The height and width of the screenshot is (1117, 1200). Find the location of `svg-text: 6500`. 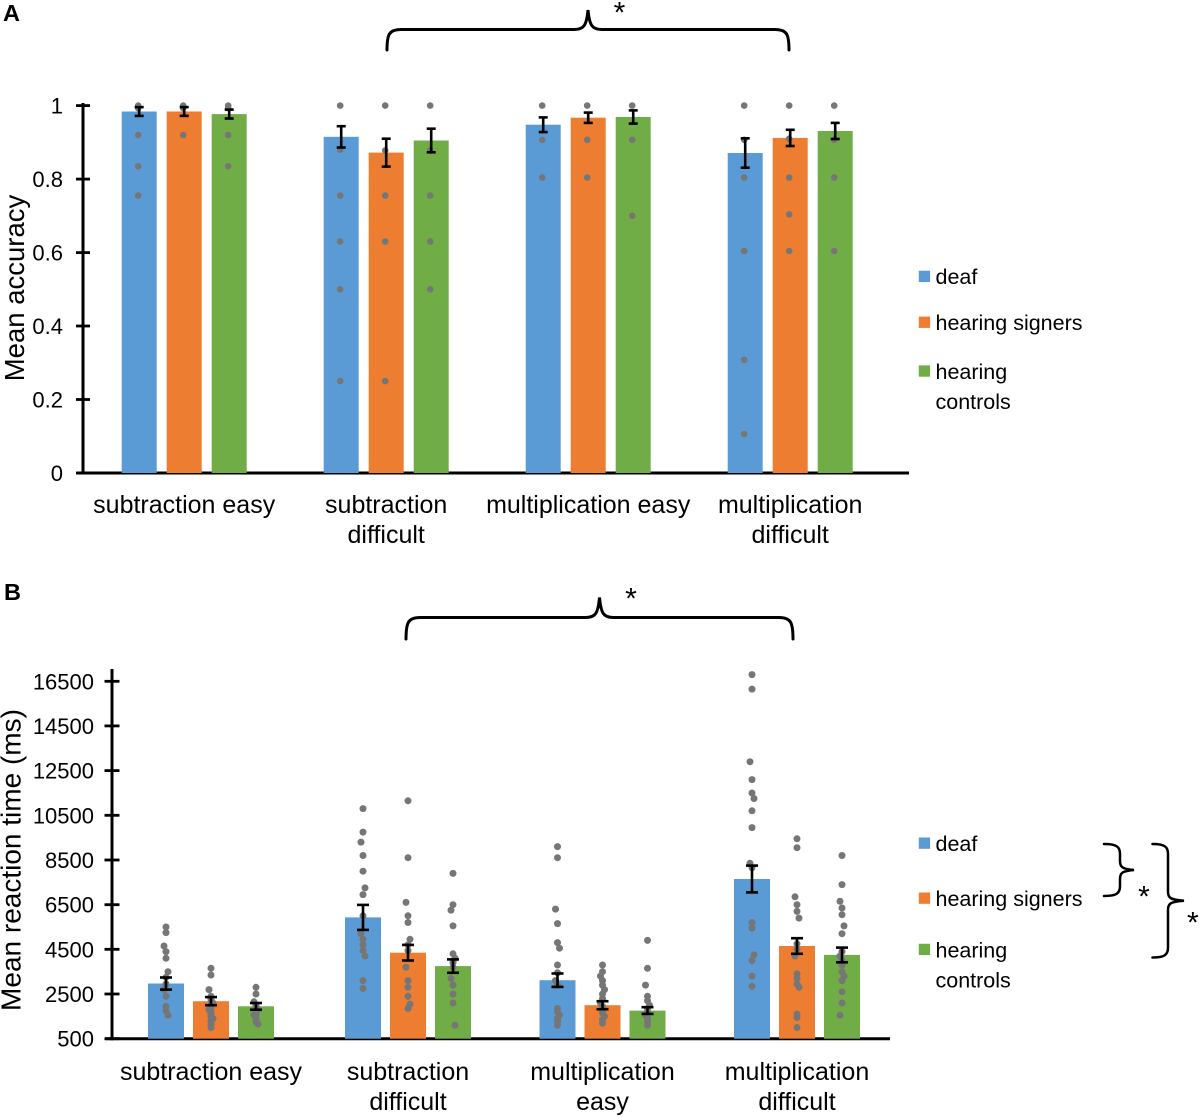

svg-text: 6500 is located at coordinates (69, 905).